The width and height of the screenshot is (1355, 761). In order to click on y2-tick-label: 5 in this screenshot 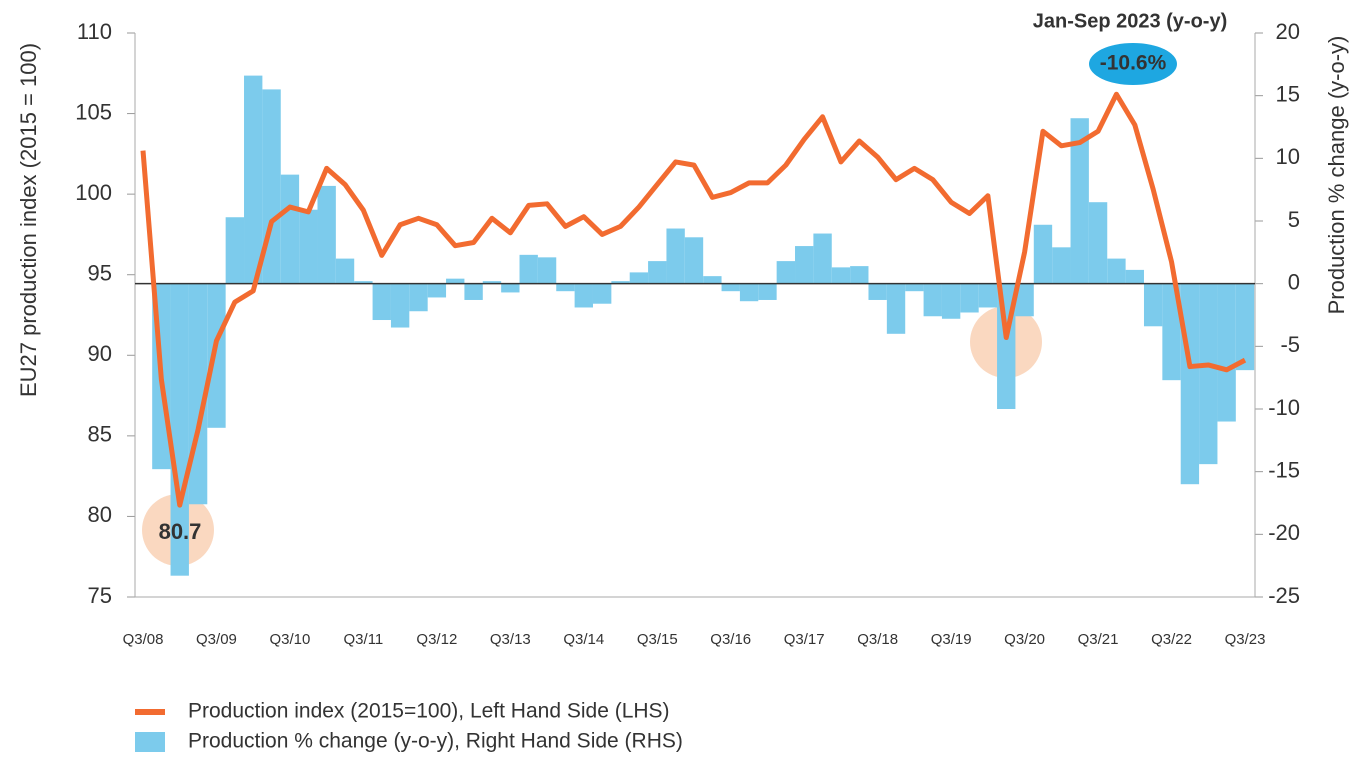, I will do `click(1294, 219)`.